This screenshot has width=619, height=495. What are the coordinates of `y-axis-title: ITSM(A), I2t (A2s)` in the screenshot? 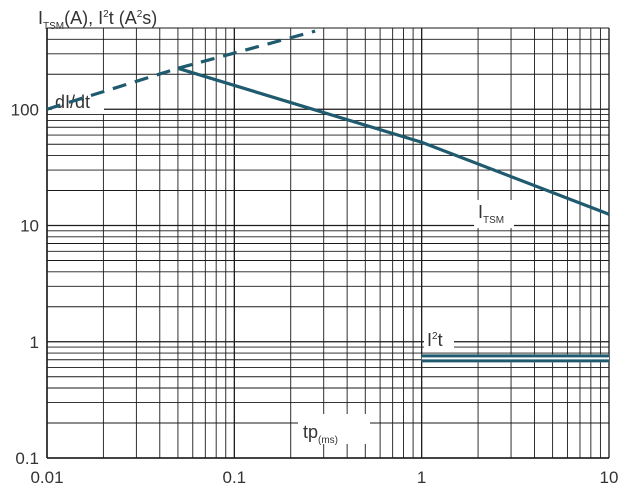 It's located at (97, 20).